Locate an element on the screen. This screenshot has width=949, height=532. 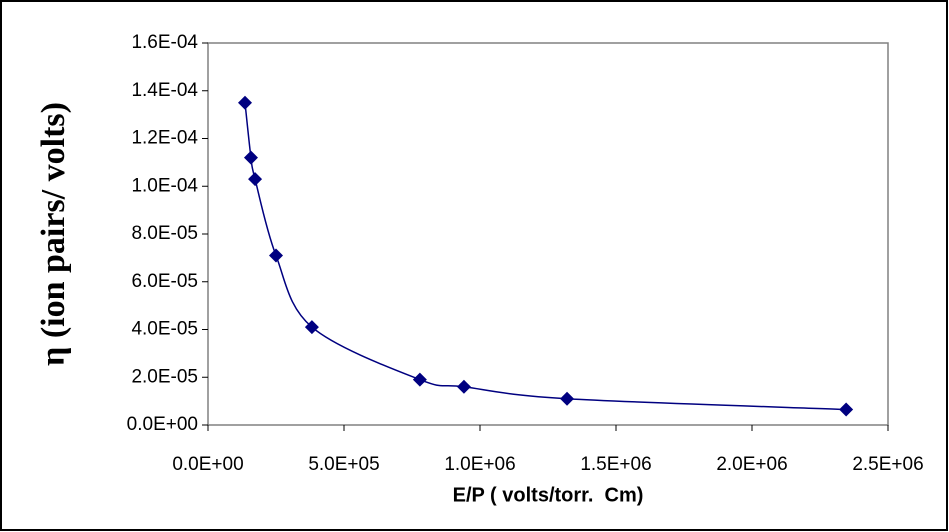
x-axis-title: E/P ( volts/torr. Cm) is located at coordinates (548, 495).